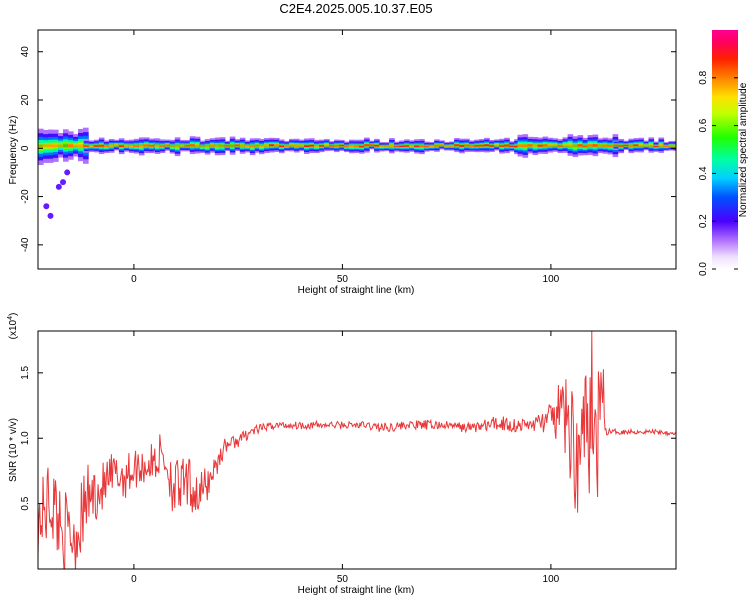 This screenshot has width=750, height=605. Describe the element at coordinates (13, 314) in the screenshot. I see `snr-y-multiplier-close: )` at that location.